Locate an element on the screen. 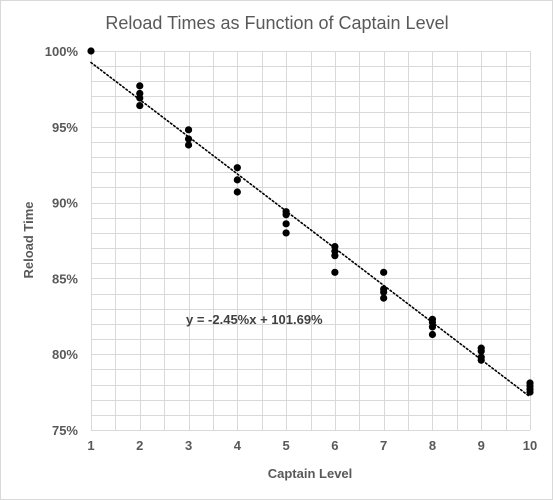 The height and width of the screenshot is (500, 553). x-tick-label: 6 is located at coordinates (334, 445).